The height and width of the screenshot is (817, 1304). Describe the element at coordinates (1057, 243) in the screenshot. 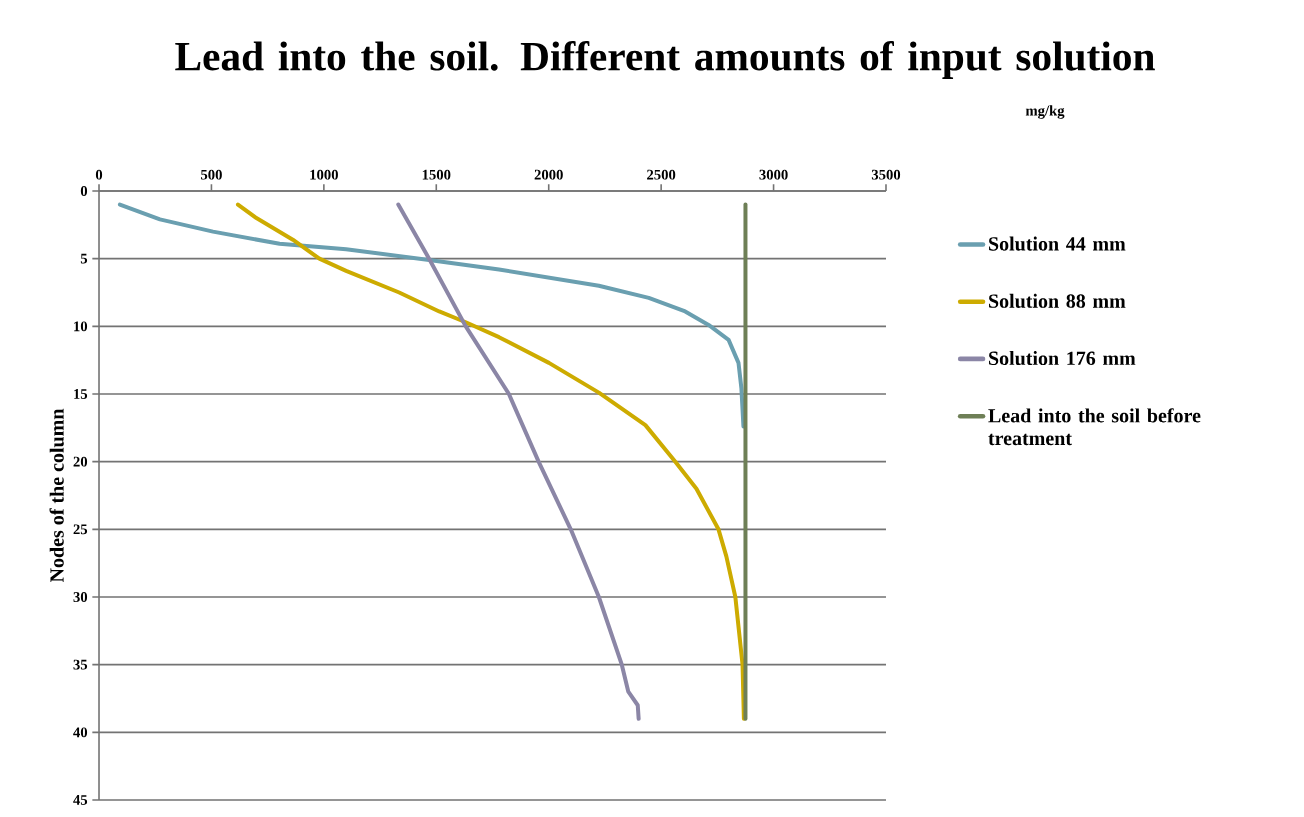

I see `legend-label: Solution 44 mm` at that location.